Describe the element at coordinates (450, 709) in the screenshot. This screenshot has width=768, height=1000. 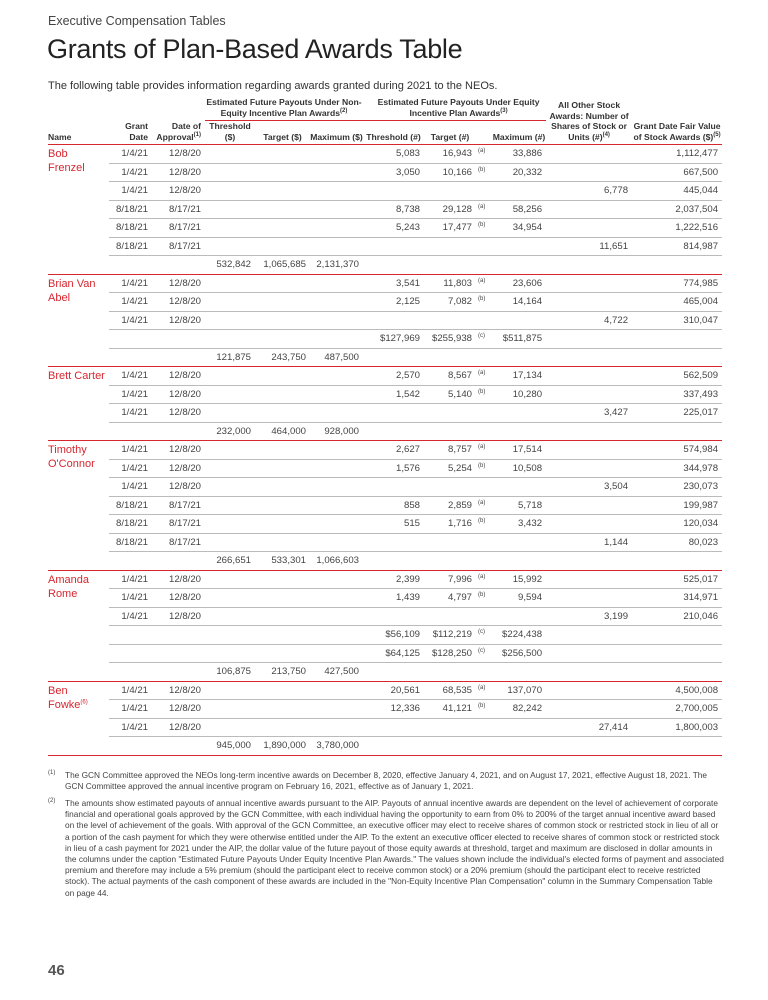
I see `e-target-cell: 41,121` at that location.